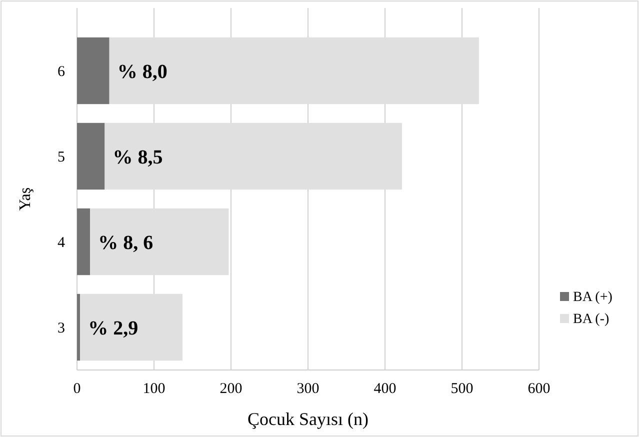 This screenshot has height=437, width=639. What do you see at coordinates (539, 389) in the screenshot?
I see `x-tick-label: 600` at bounding box center [539, 389].